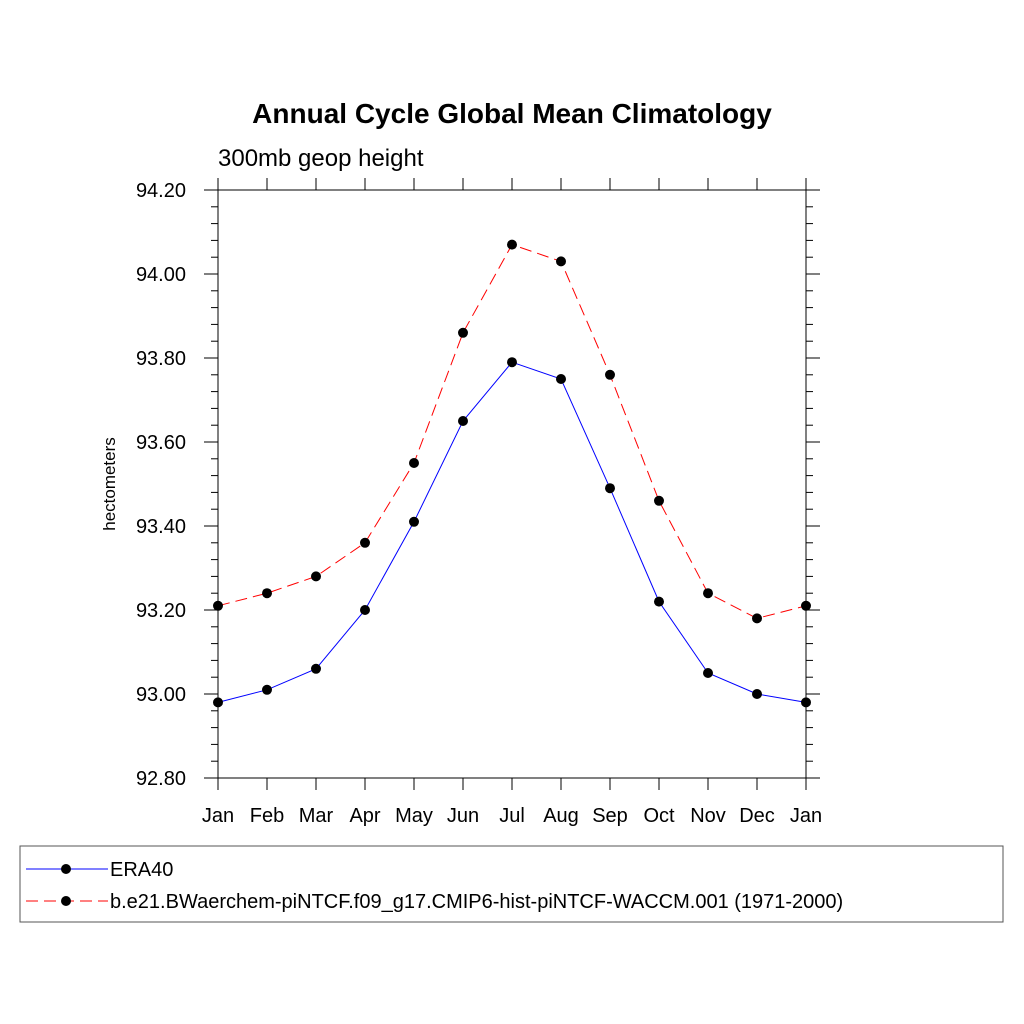 This screenshot has width=1024, height=1024. What do you see at coordinates (161, 275) in the screenshot?
I see `y-tick-label: 94.00` at bounding box center [161, 275].